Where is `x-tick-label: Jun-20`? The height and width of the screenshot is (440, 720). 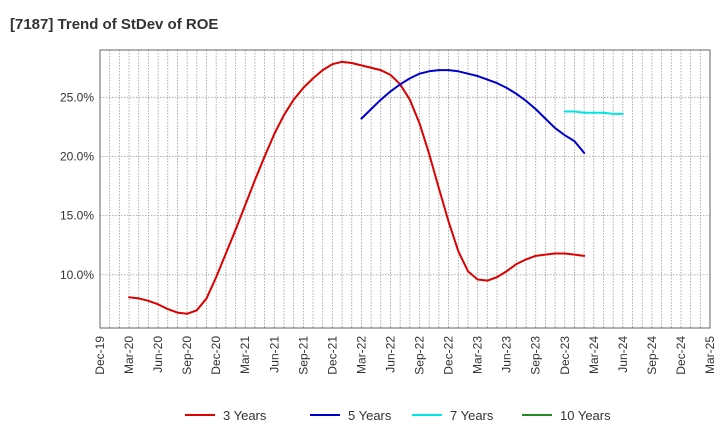
x-tick-label: Jun-20 is located at coordinates (158, 354).